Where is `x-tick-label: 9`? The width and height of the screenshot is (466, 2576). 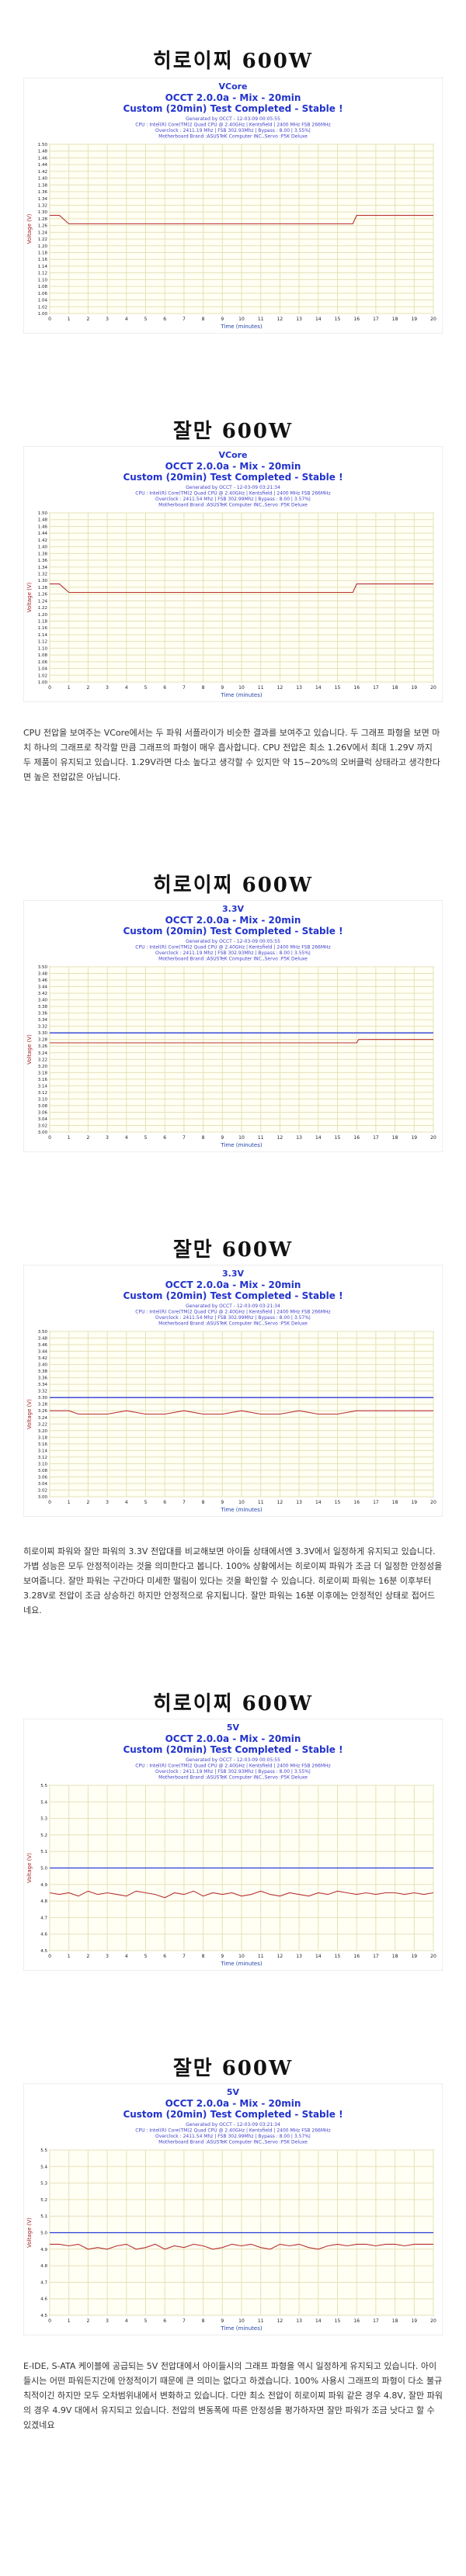
x-tick-label: 9 is located at coordinates (222, 2321).